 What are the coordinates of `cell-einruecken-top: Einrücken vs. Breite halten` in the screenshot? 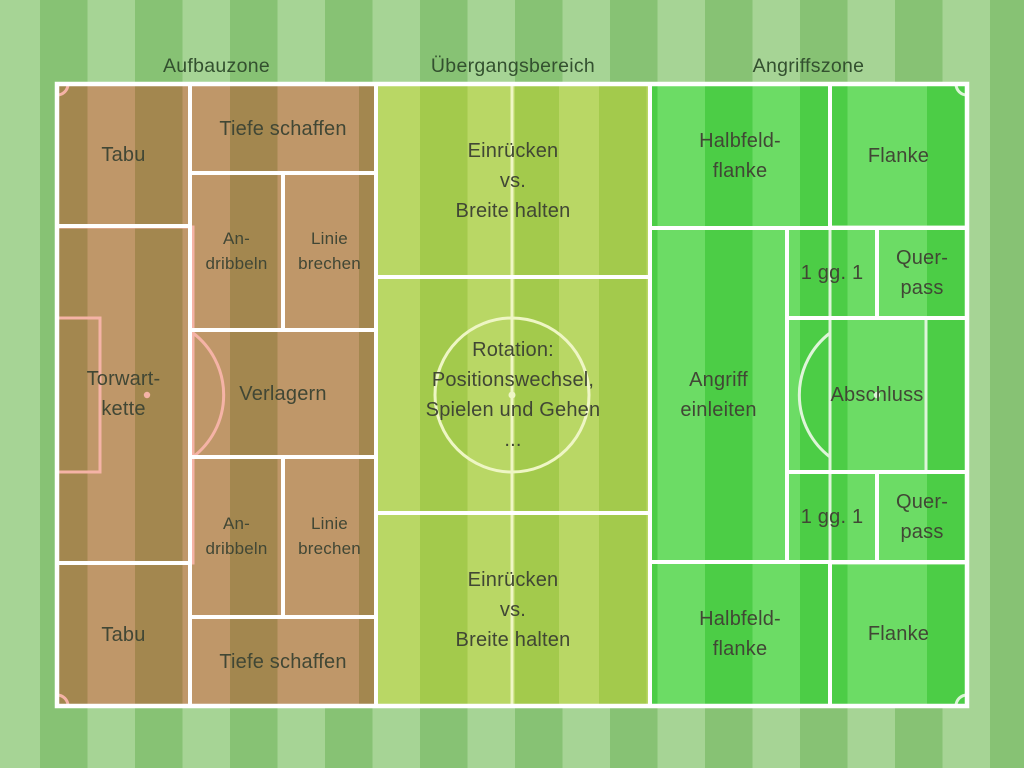 It's located at (513, 180).